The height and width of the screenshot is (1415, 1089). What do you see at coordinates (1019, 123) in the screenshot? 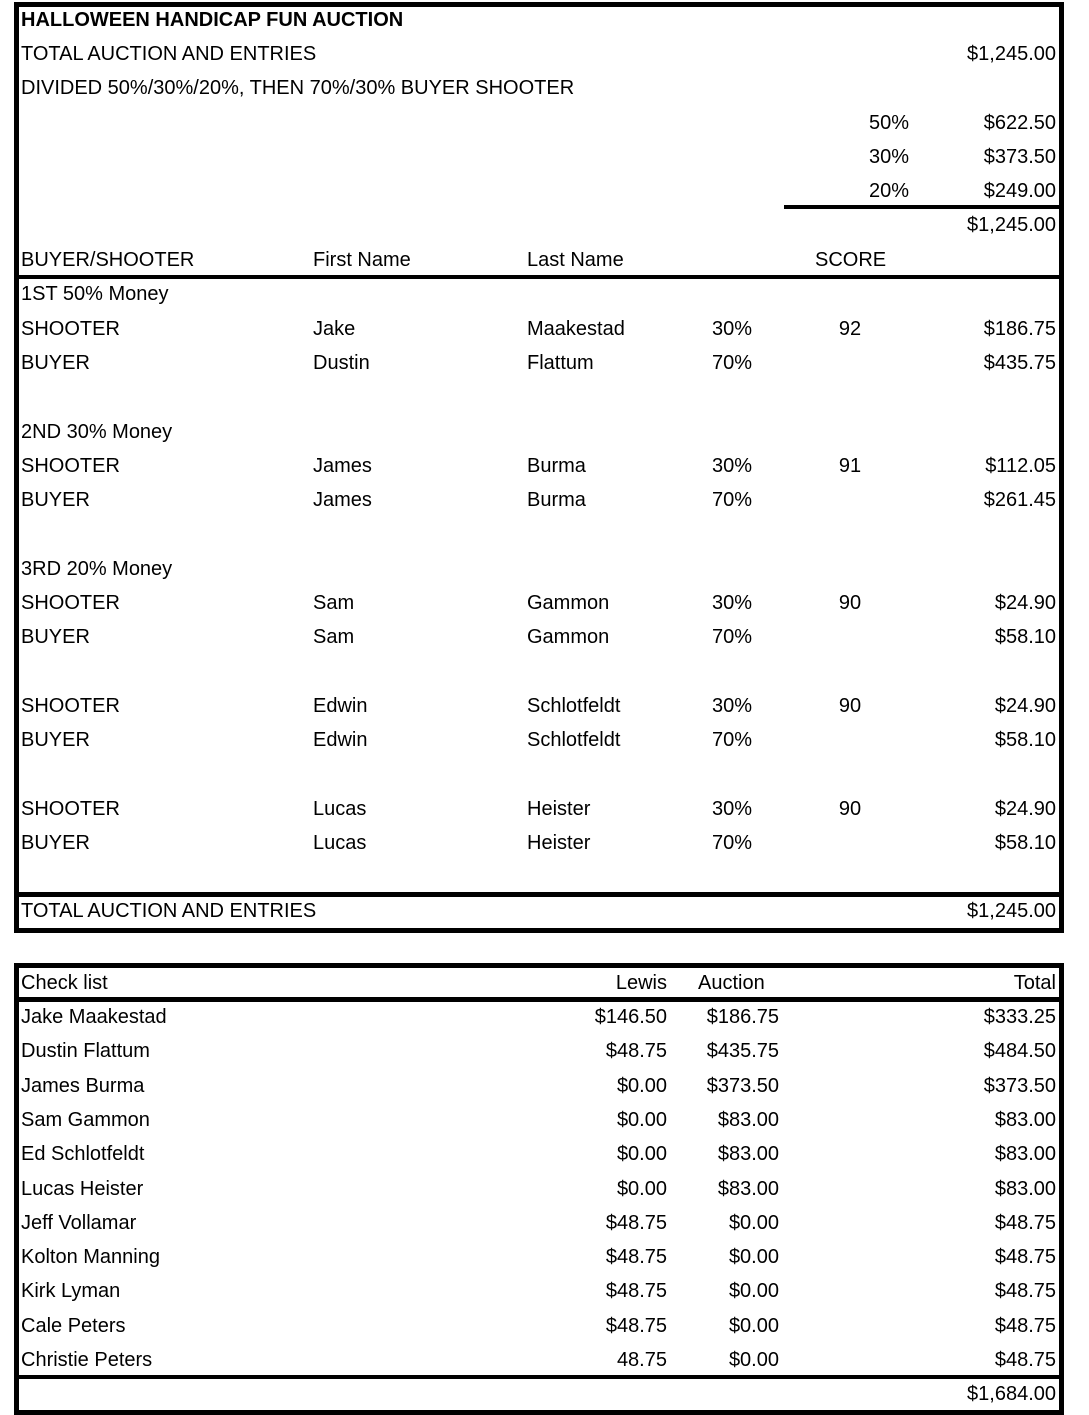
I see `split-amount: $622.50` at bounding box center [1019, 123].